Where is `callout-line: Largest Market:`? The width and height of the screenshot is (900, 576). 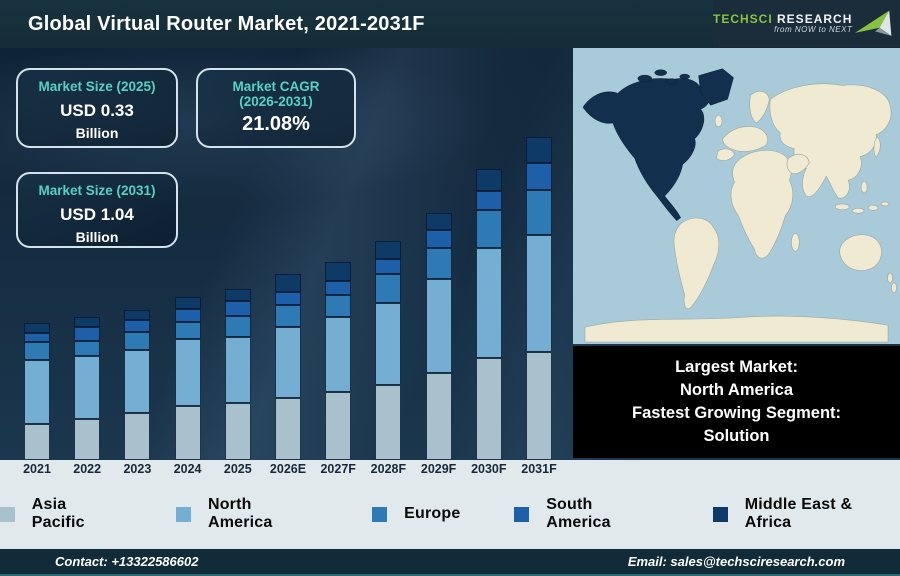
callout-line: Largest Market: is located at coordinates (736, 366).